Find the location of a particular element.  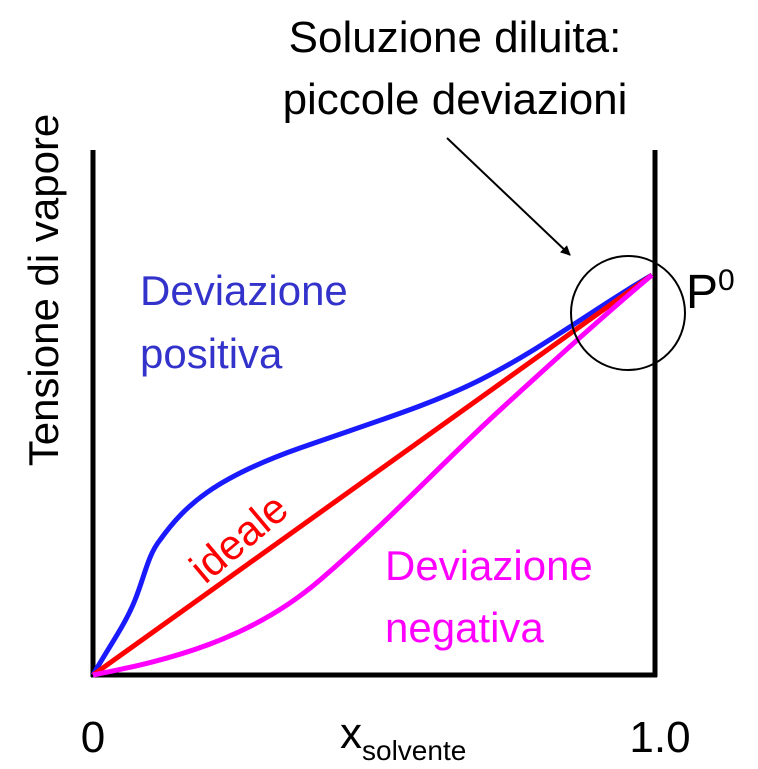

y-axis-label: Tensione di vapore is located at coordinates (43, 290).